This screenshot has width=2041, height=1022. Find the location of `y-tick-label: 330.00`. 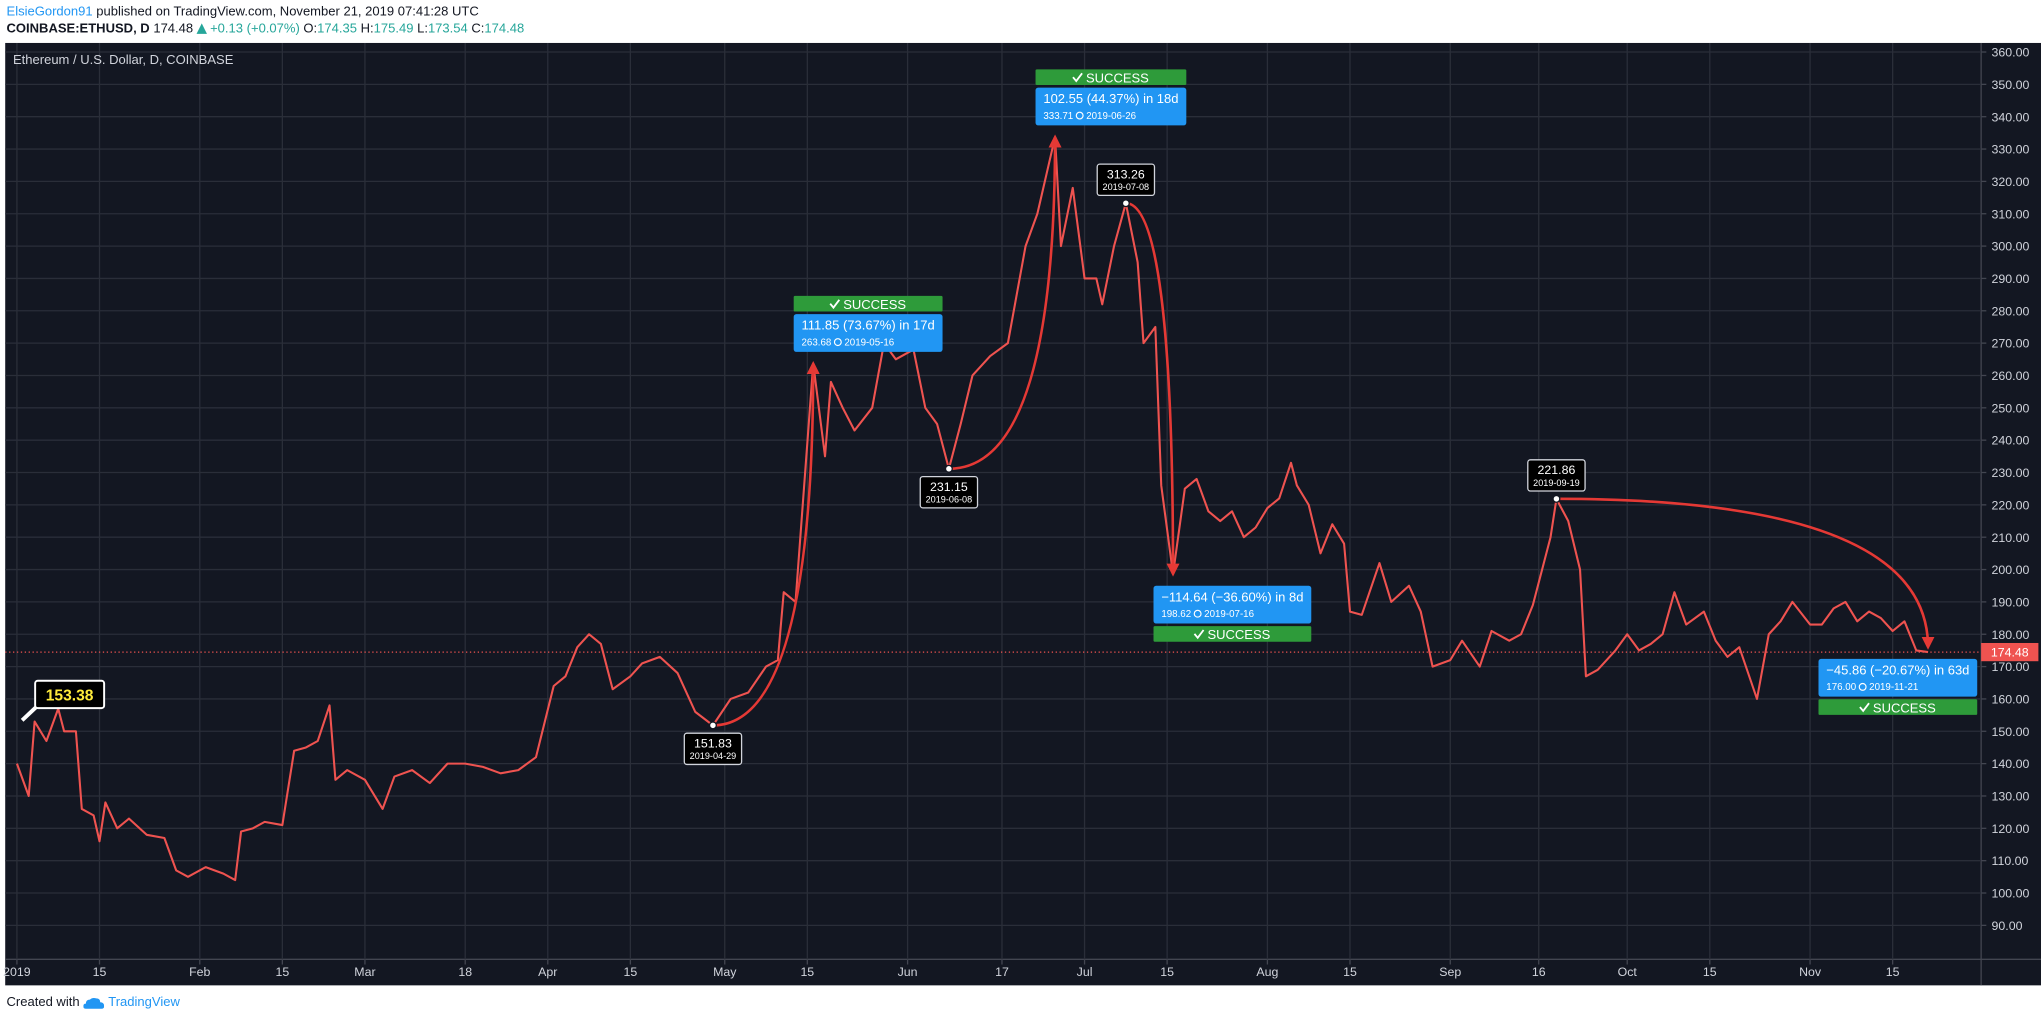

y-tick-label: 330.00 is located at coordinates (2011, 150).